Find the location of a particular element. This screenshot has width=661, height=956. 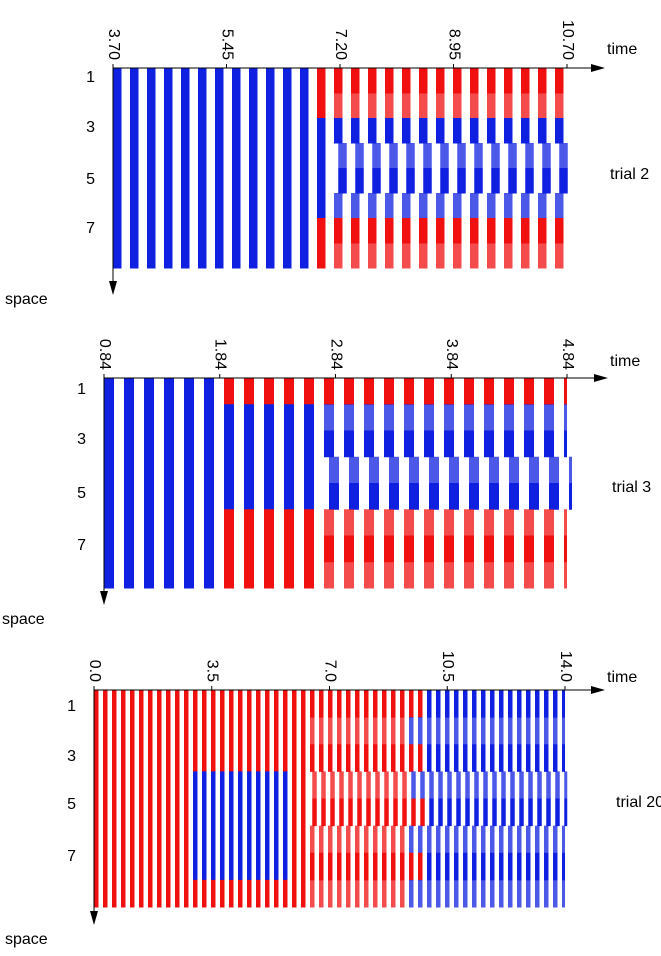

x-tick-label: 8.95 is located at coordinates (453, 44).